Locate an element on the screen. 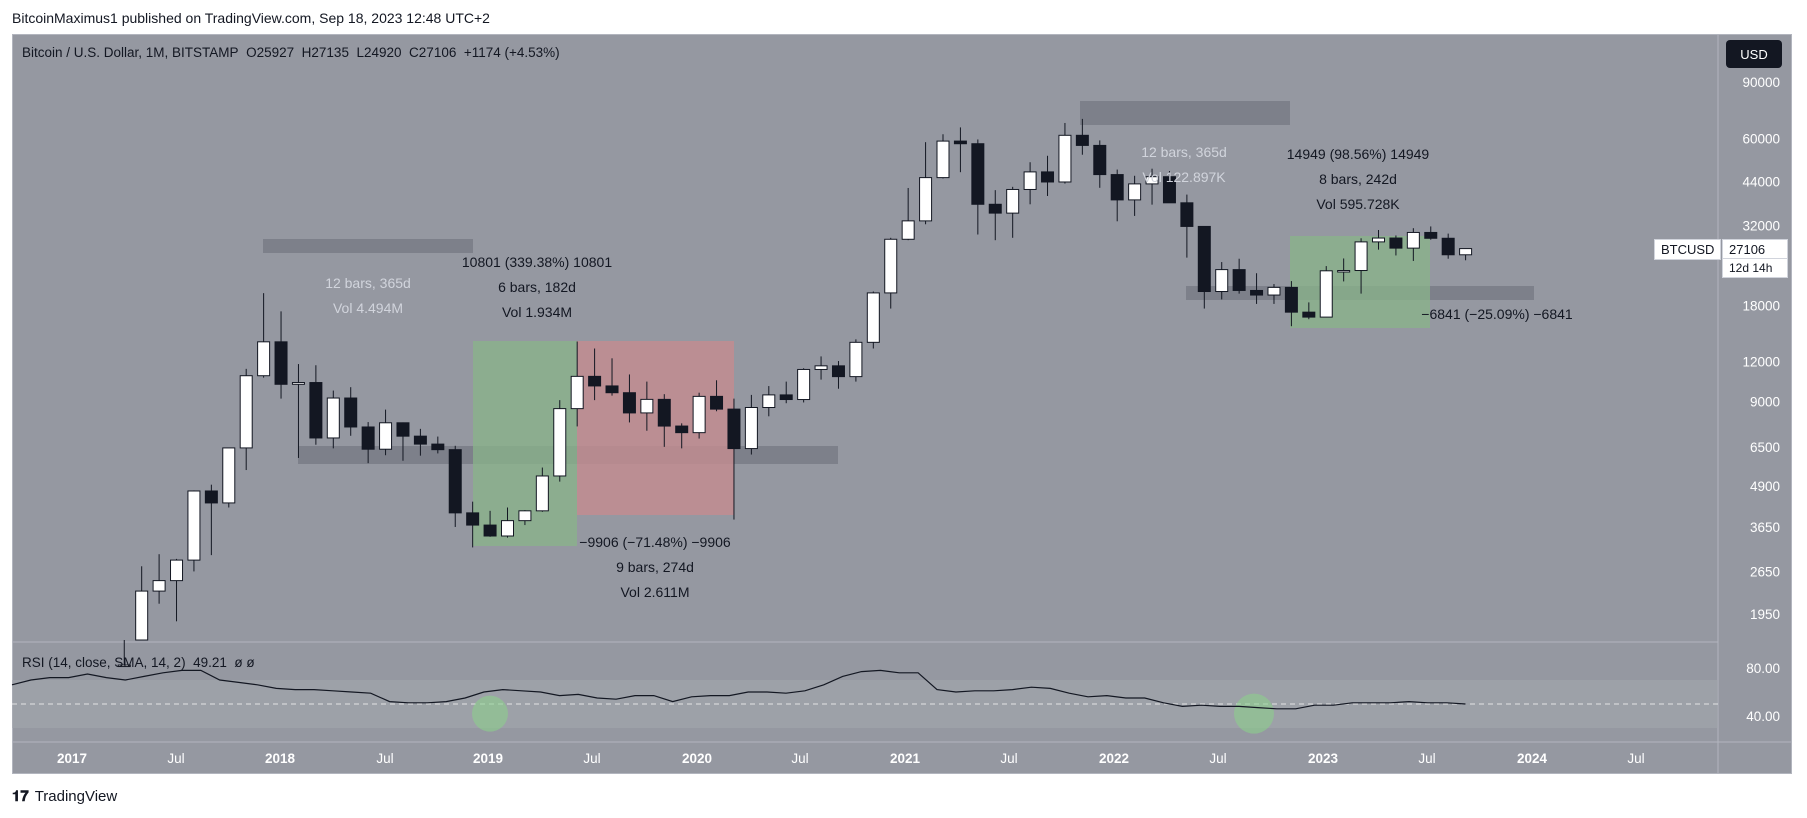 The width and height of the screenshot is (1807, 818). annotation-2-change: 10801 (339.38%) 10801 is located at coordinates (537, 262).